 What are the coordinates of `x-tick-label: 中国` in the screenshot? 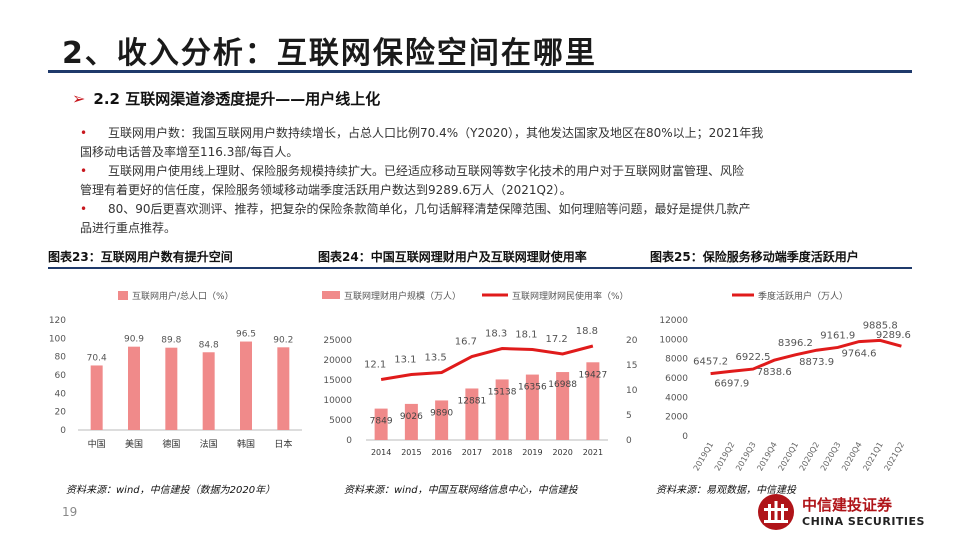 It's located at (97, 444).